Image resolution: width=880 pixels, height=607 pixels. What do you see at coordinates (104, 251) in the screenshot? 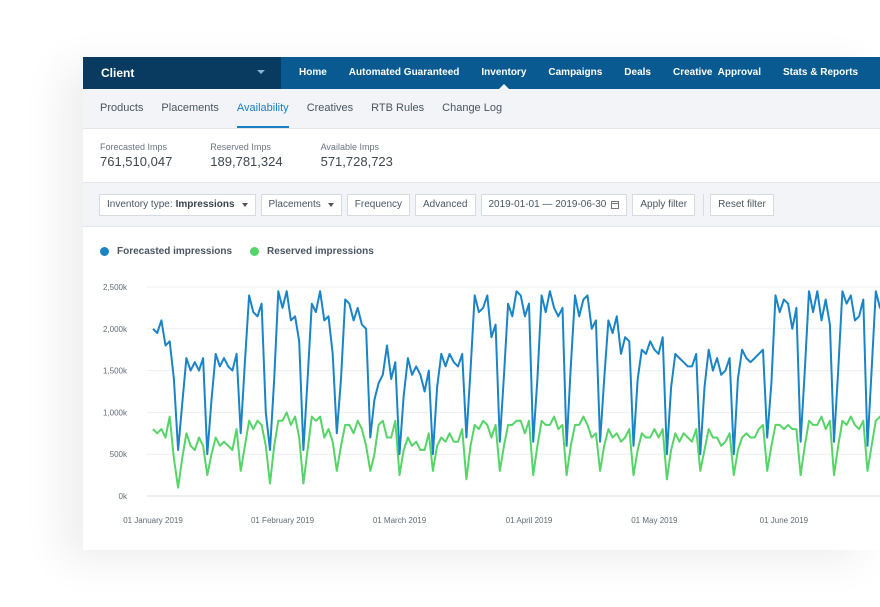
I see `legend-dot-forecasted` at bounding box center [104, 251].